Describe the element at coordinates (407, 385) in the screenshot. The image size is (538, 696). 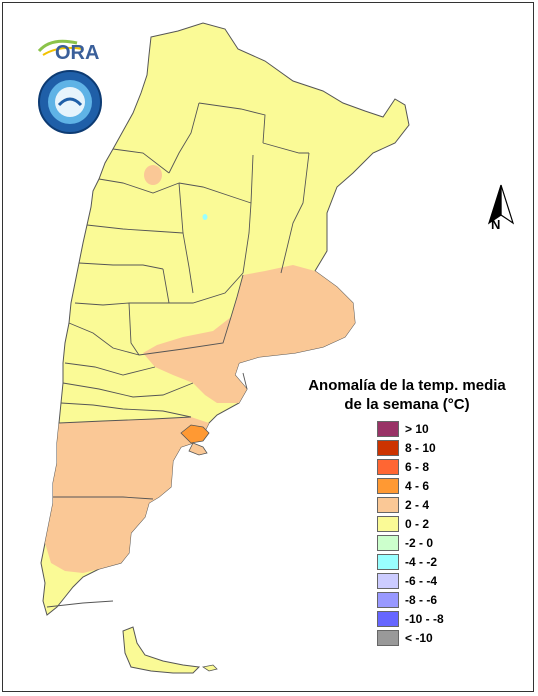
I see `legend-title-line1: Anomalía de la temp. media` at that location.